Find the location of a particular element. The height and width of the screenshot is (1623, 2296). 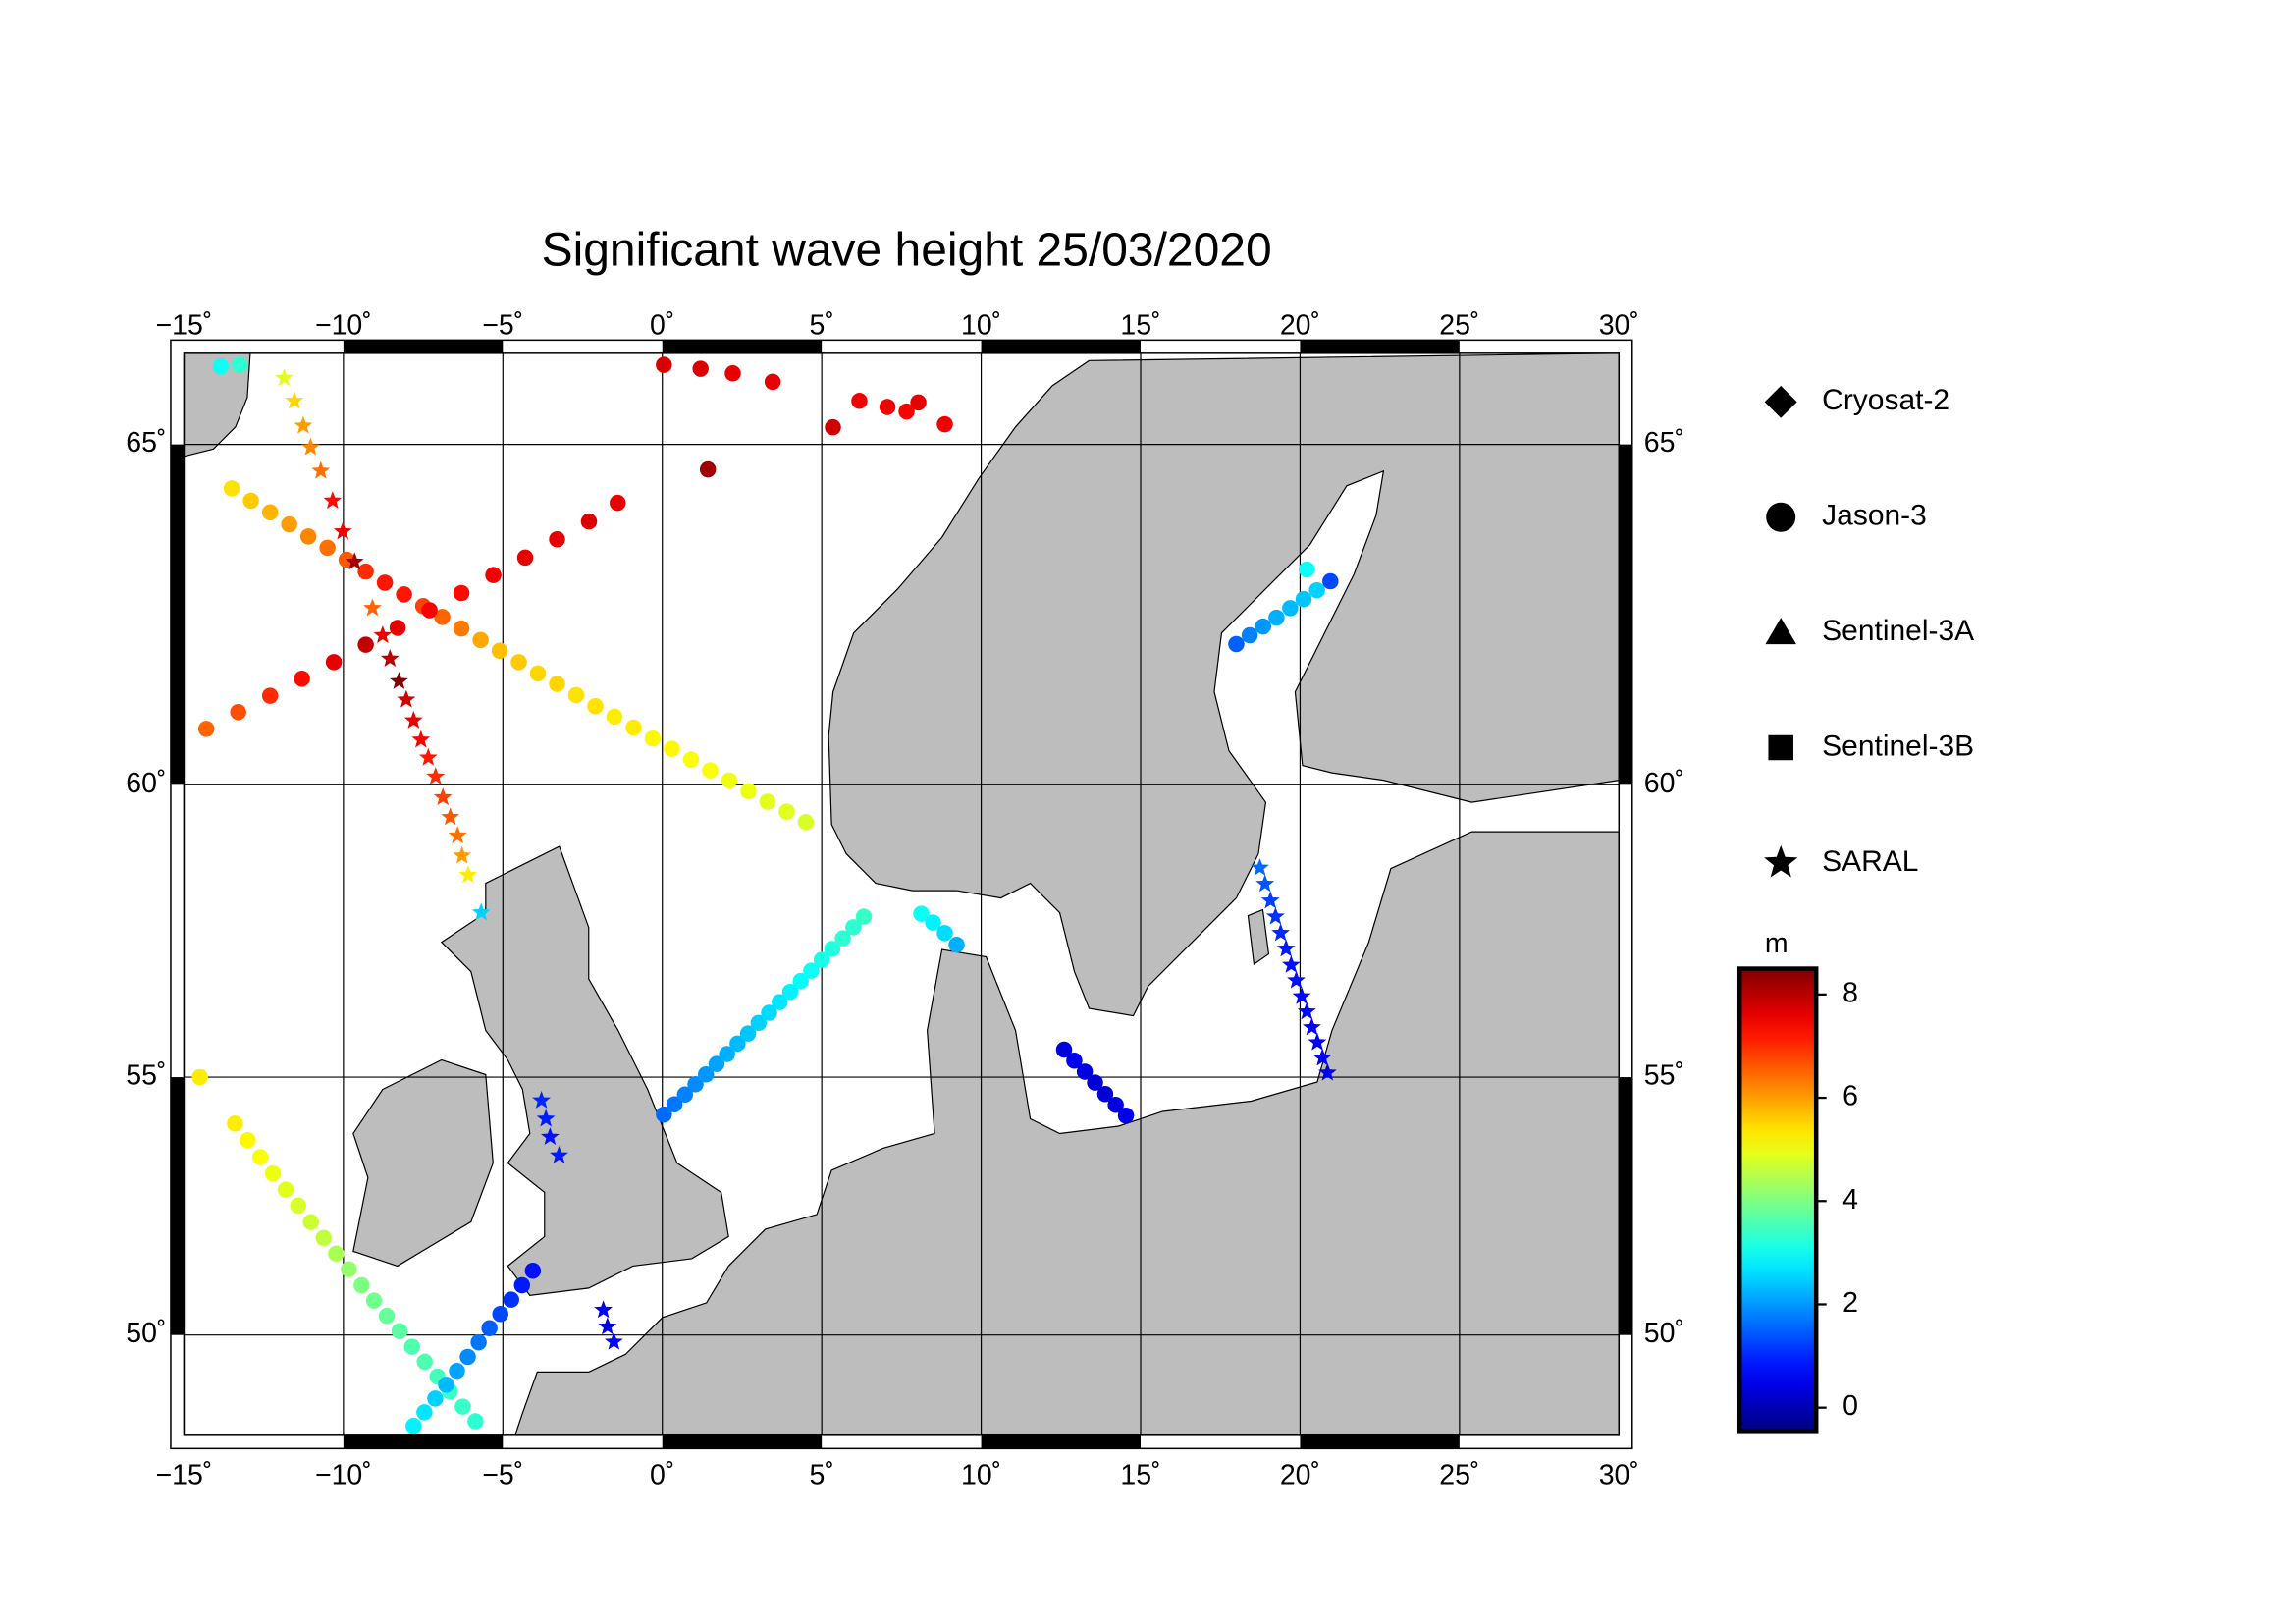

y-tick-label: 55˚ is located at coordinates (1664, 1076).